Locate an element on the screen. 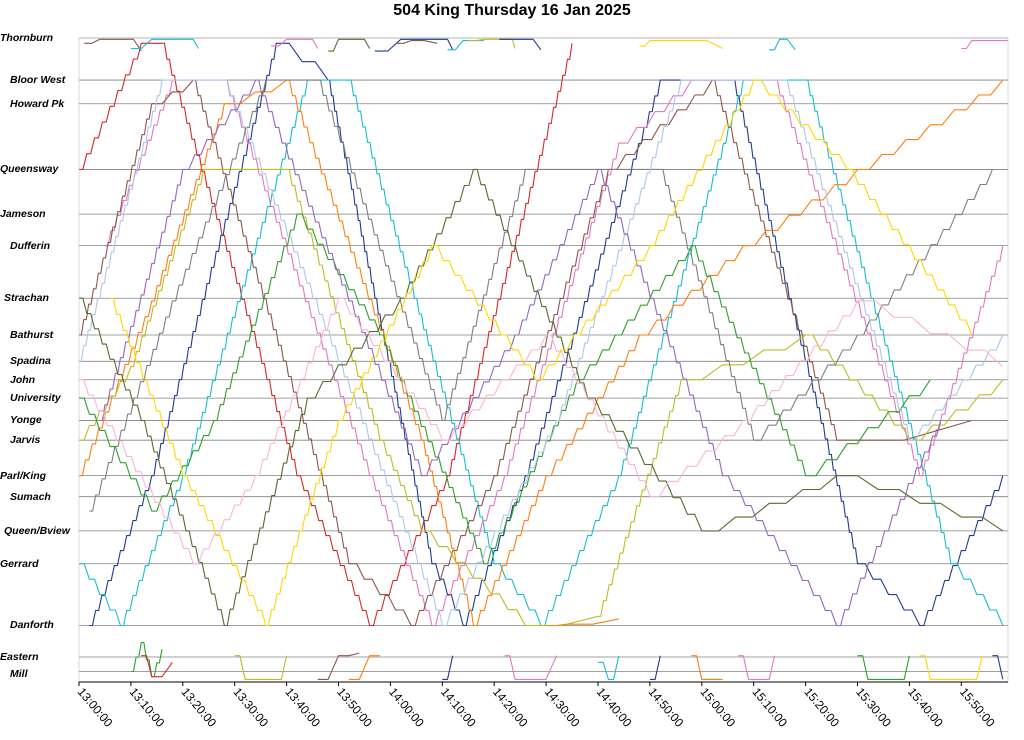 Image resolution: width=1024 pixels, height=740 pixels. x-tick-label: 15:50:00 is located at coordinates (977, 707).